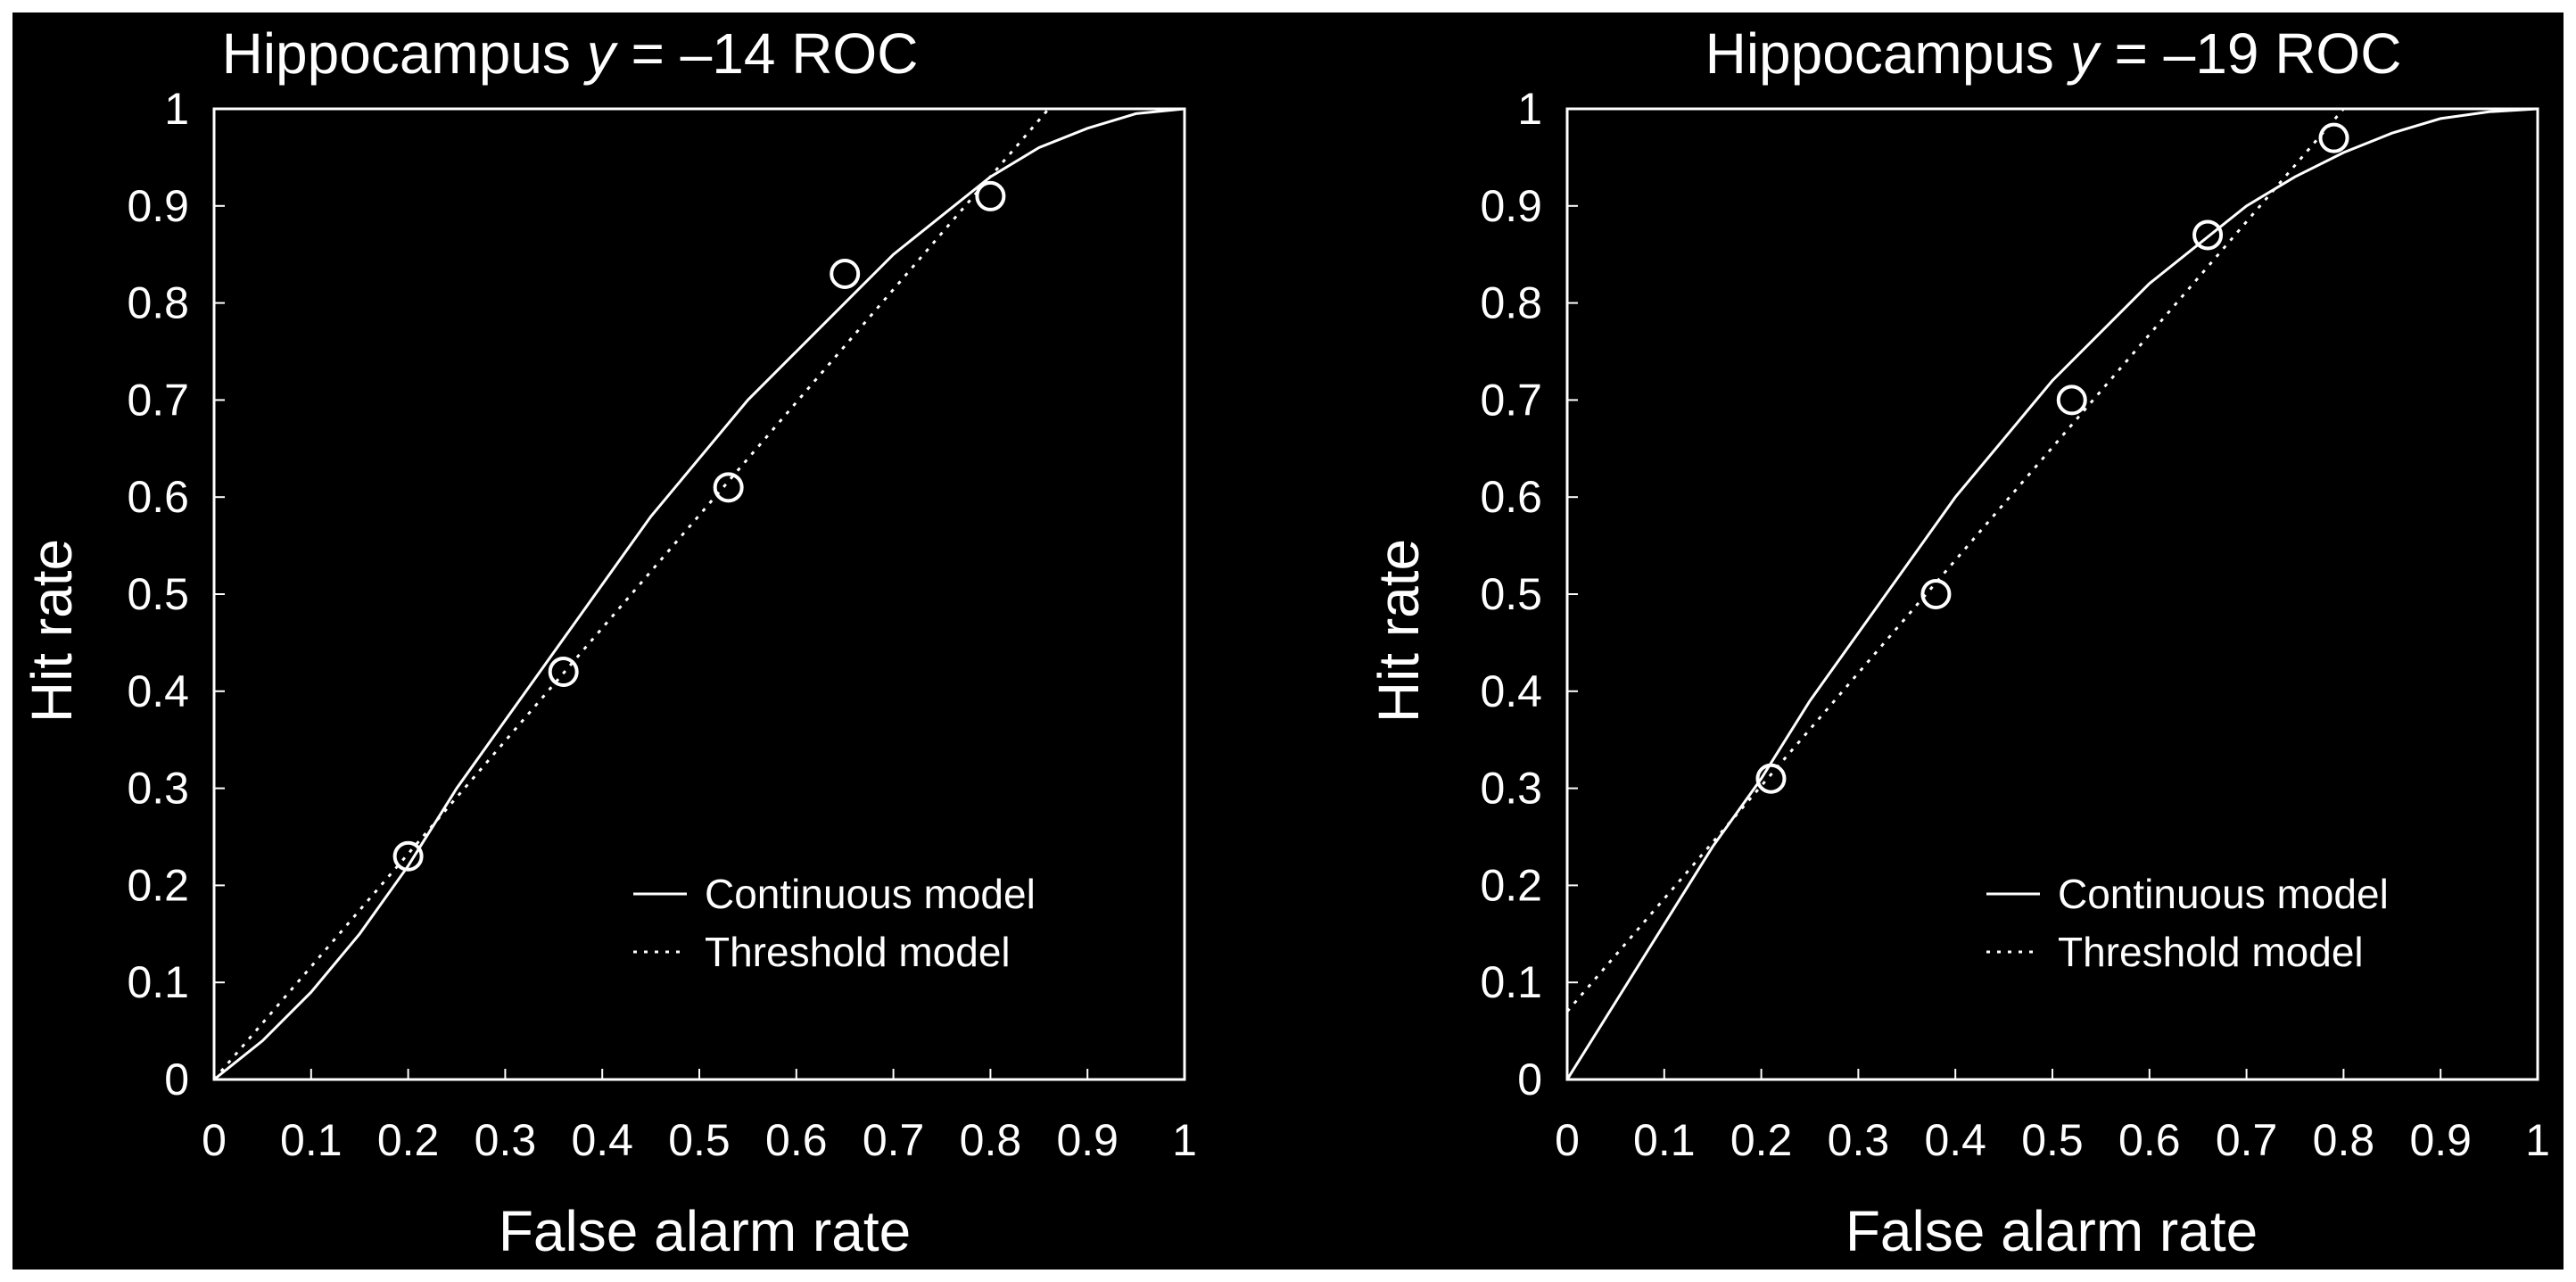 This screenshot has height=1282, width=2576. Describe the element at coordinates (215, 1140) in the screenshot. I see `panel-1-x-tick-label: 0` at that location.